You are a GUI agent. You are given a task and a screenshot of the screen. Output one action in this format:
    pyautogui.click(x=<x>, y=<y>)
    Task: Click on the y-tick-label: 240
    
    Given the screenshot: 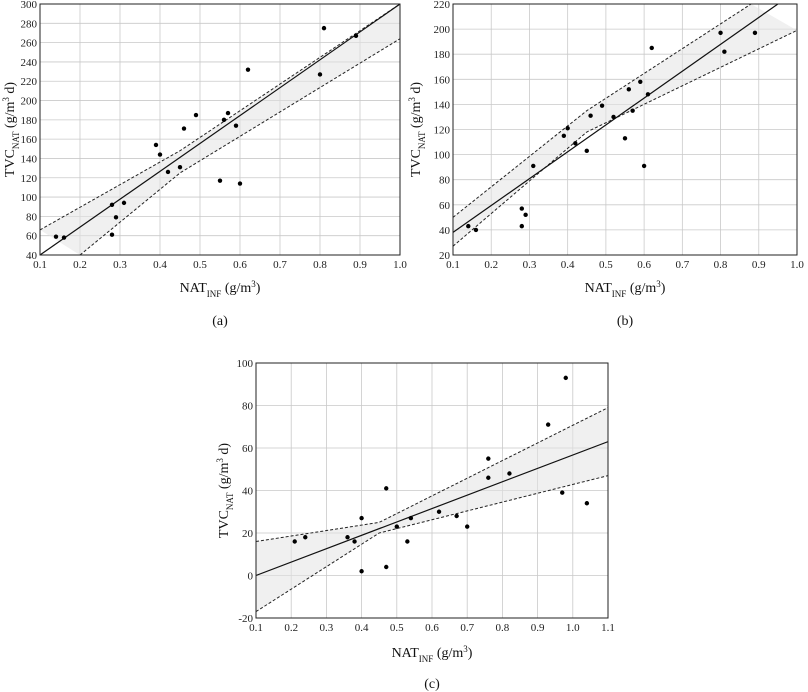 What is the action you would take?
    pyautogui.click(x=29, y=63)
    